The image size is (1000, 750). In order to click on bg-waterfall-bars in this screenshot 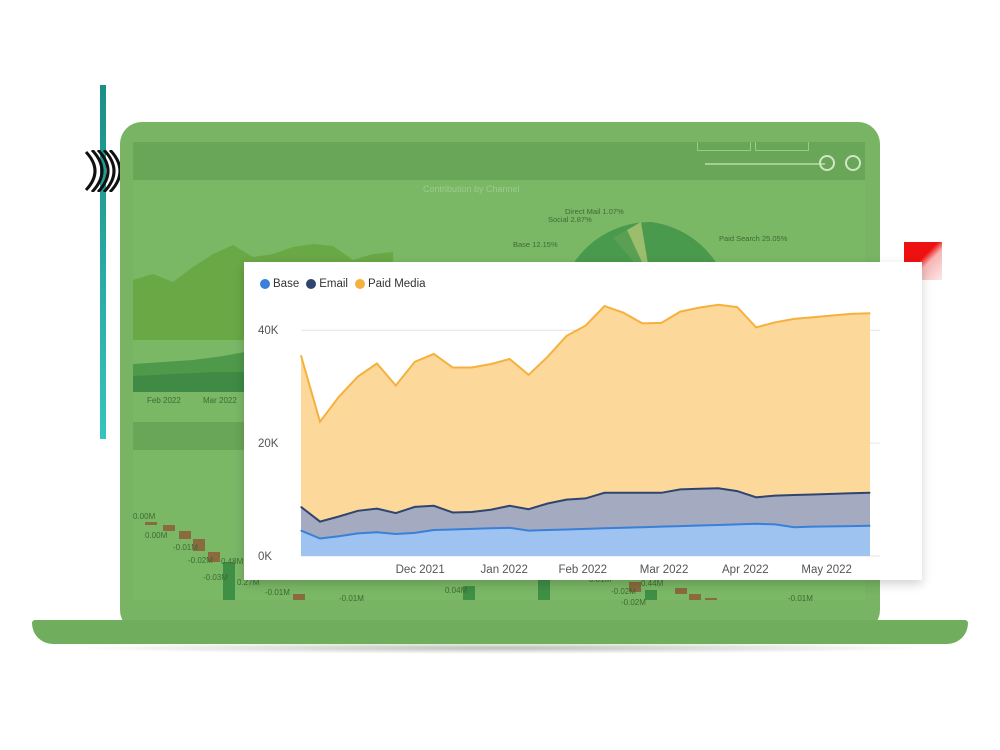, I will do `click(431, 561)`.